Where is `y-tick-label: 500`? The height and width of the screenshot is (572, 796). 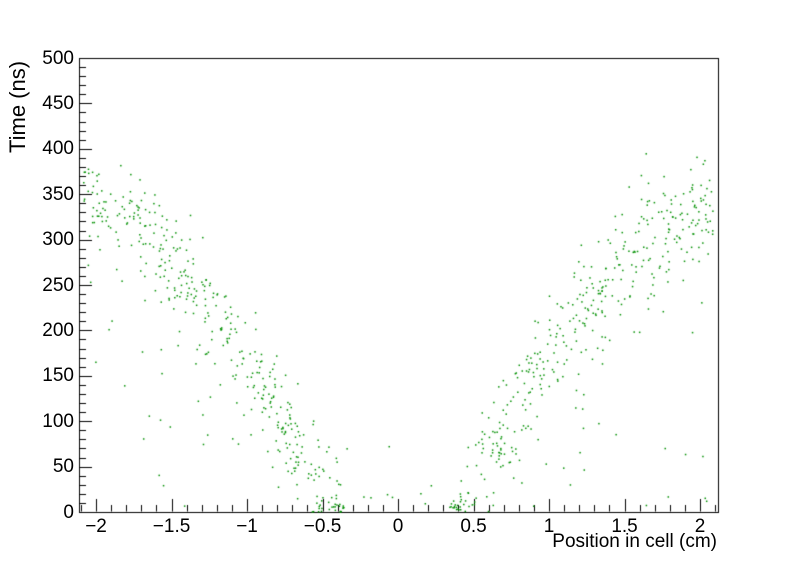 y-tick-label: 500 is located at coordinates (58, 58).